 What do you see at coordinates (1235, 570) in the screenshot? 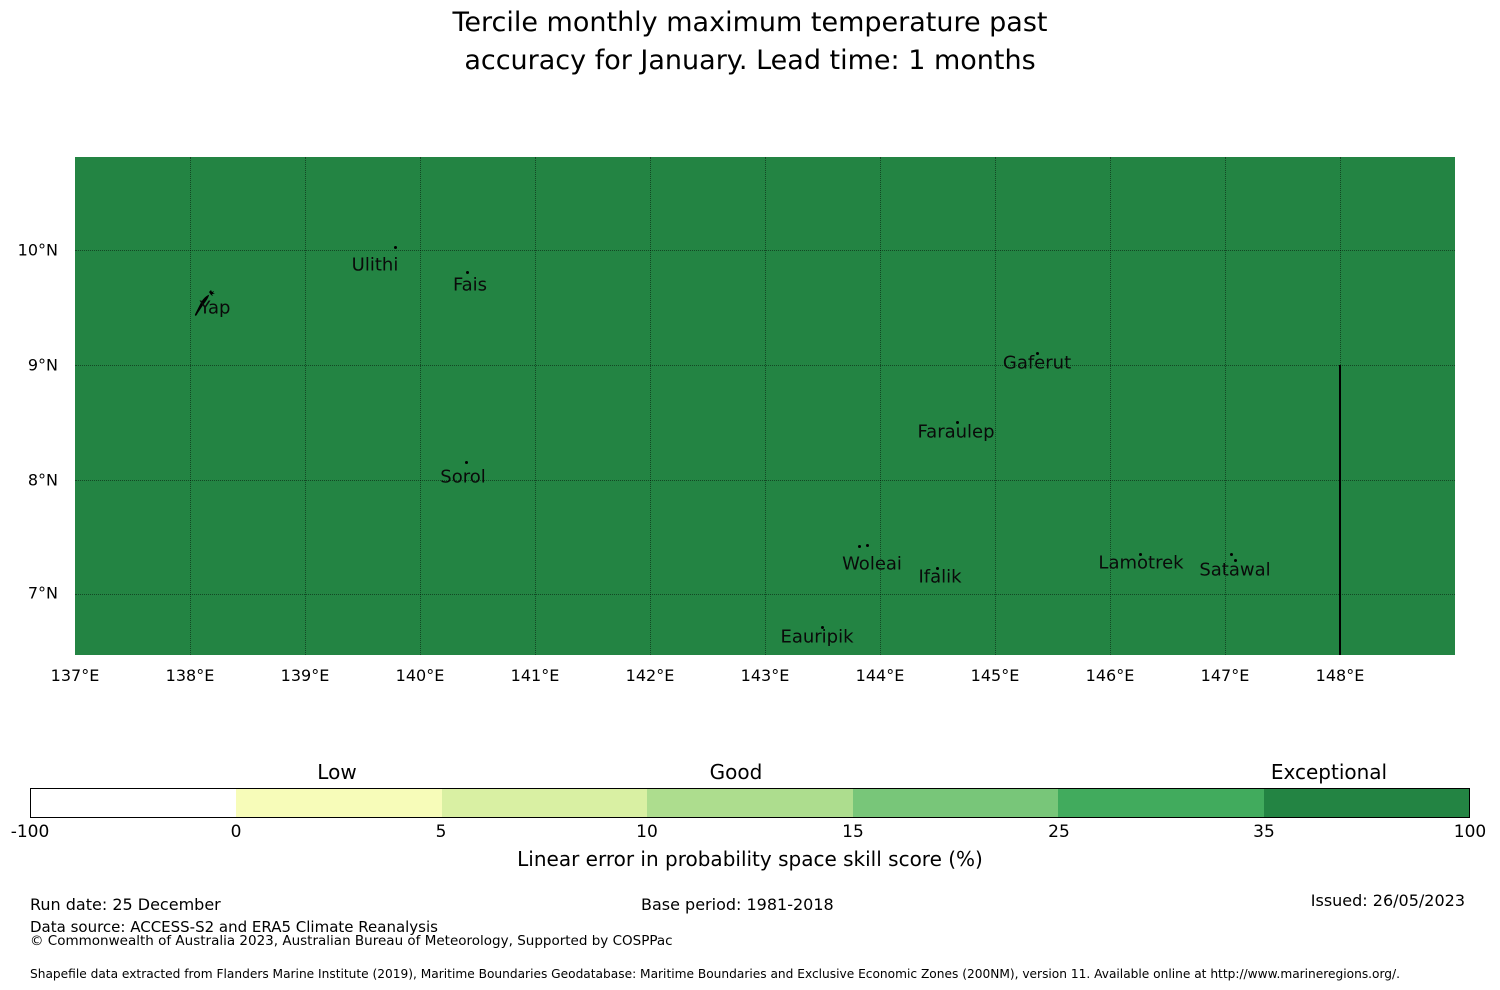
I see `island-label-satawal: Satawal` at bounding box center [1235, 570].